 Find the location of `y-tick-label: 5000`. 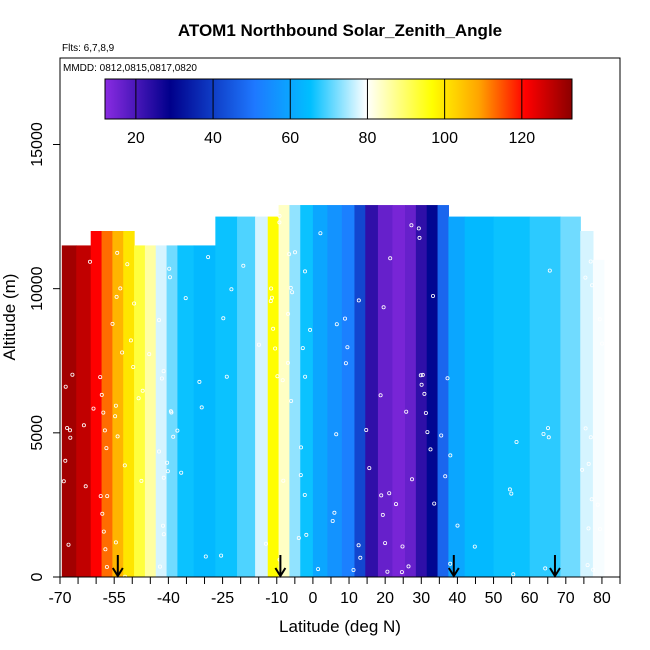

y-tick-label: 5000 is located at coordinates (37, 433).